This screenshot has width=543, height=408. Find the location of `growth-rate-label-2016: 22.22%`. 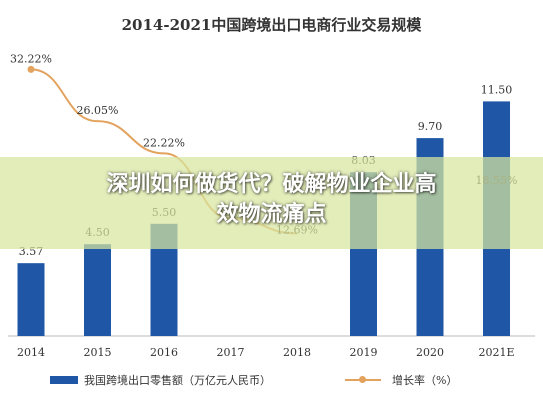

growth-rate-label-2016: 22.22% is located at coordinates (164, 142).